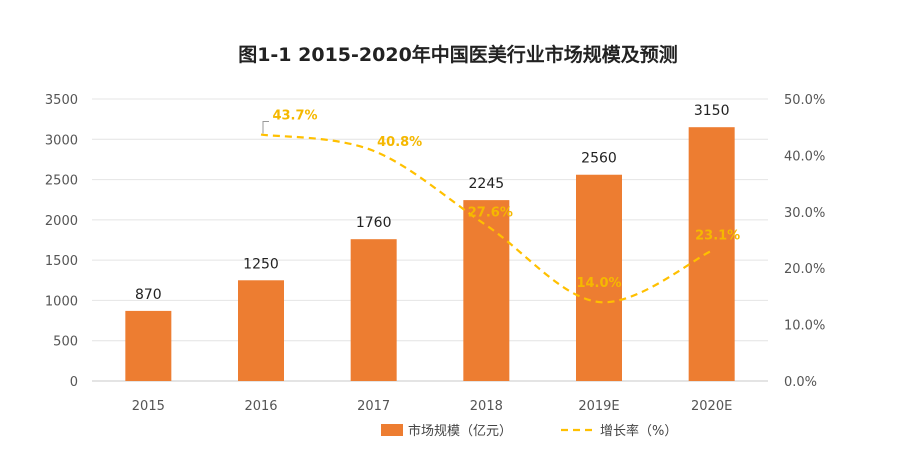 This screenshot has width=916, height=465. Describe the element at coordinates (373, 406) in the screenshot. I see `x-tick-label: 2017` at that location.